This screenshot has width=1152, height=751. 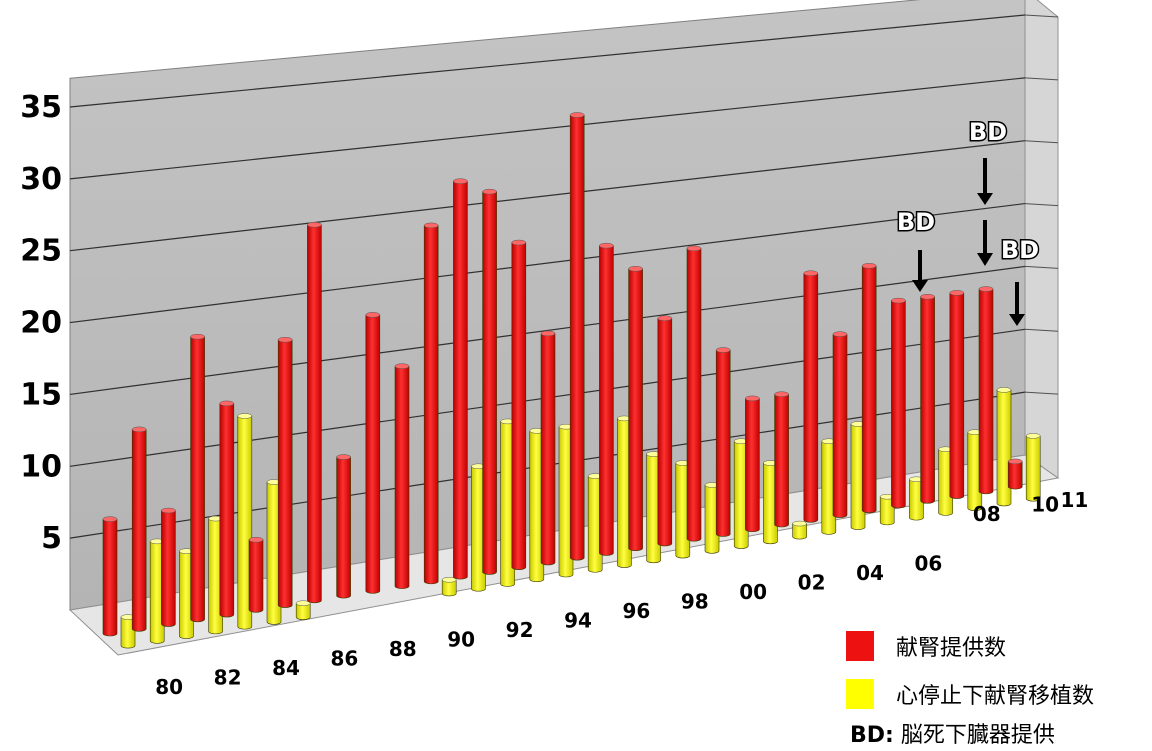 I want to click on legend: 献腎提供数 心停止下献腎移植数 BD: 脳死下臓器提供, so click(x=970, y=689).